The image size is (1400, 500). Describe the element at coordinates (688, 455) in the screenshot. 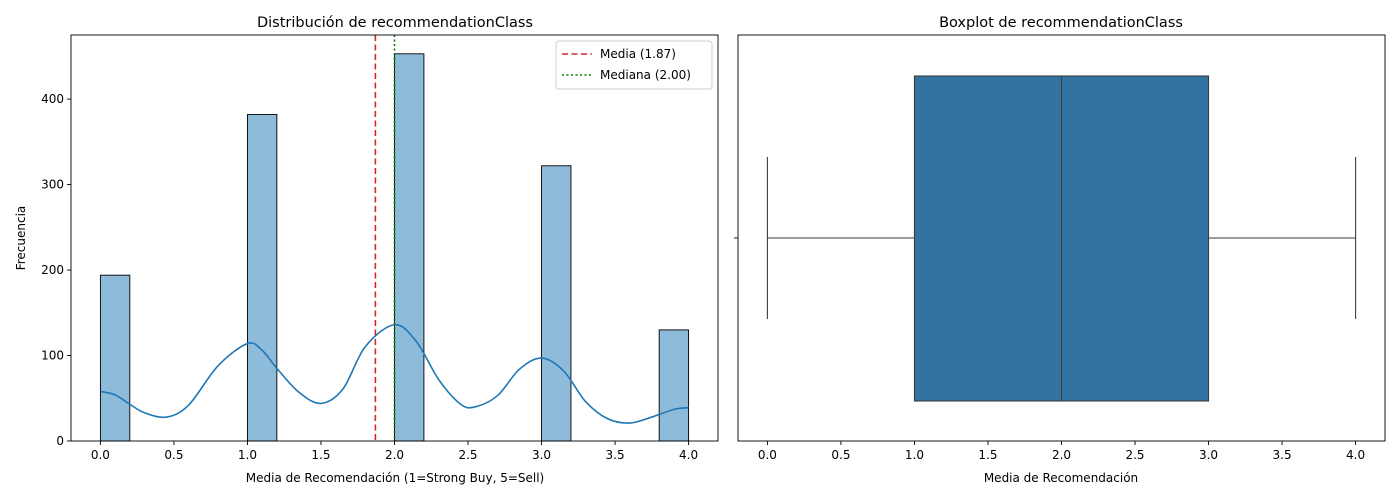

I see `histogram-x-tick-label: 4.0` at that location.